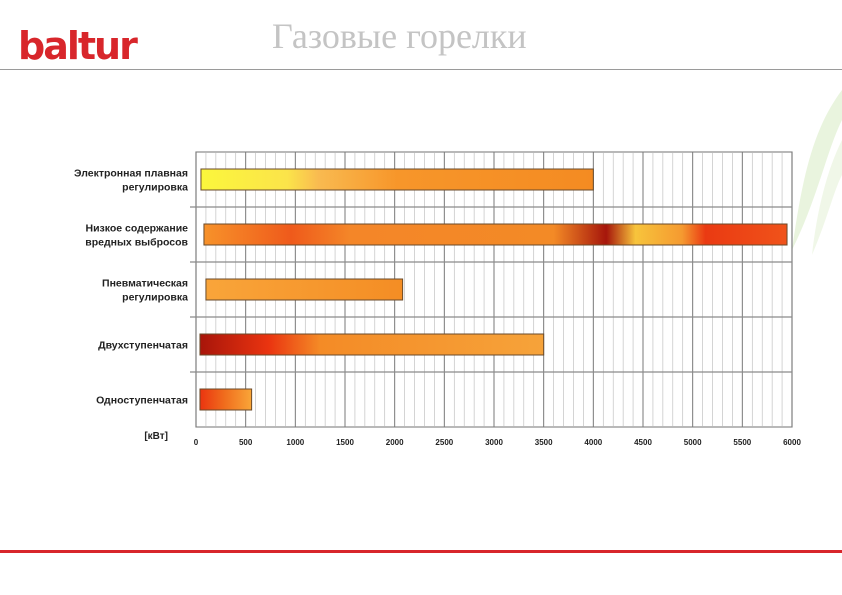  What do you see at coordinates (131, 174) in the screenshot?
I see `category-label-0-0: Электронная плавная` at bounding box center [131, 174].